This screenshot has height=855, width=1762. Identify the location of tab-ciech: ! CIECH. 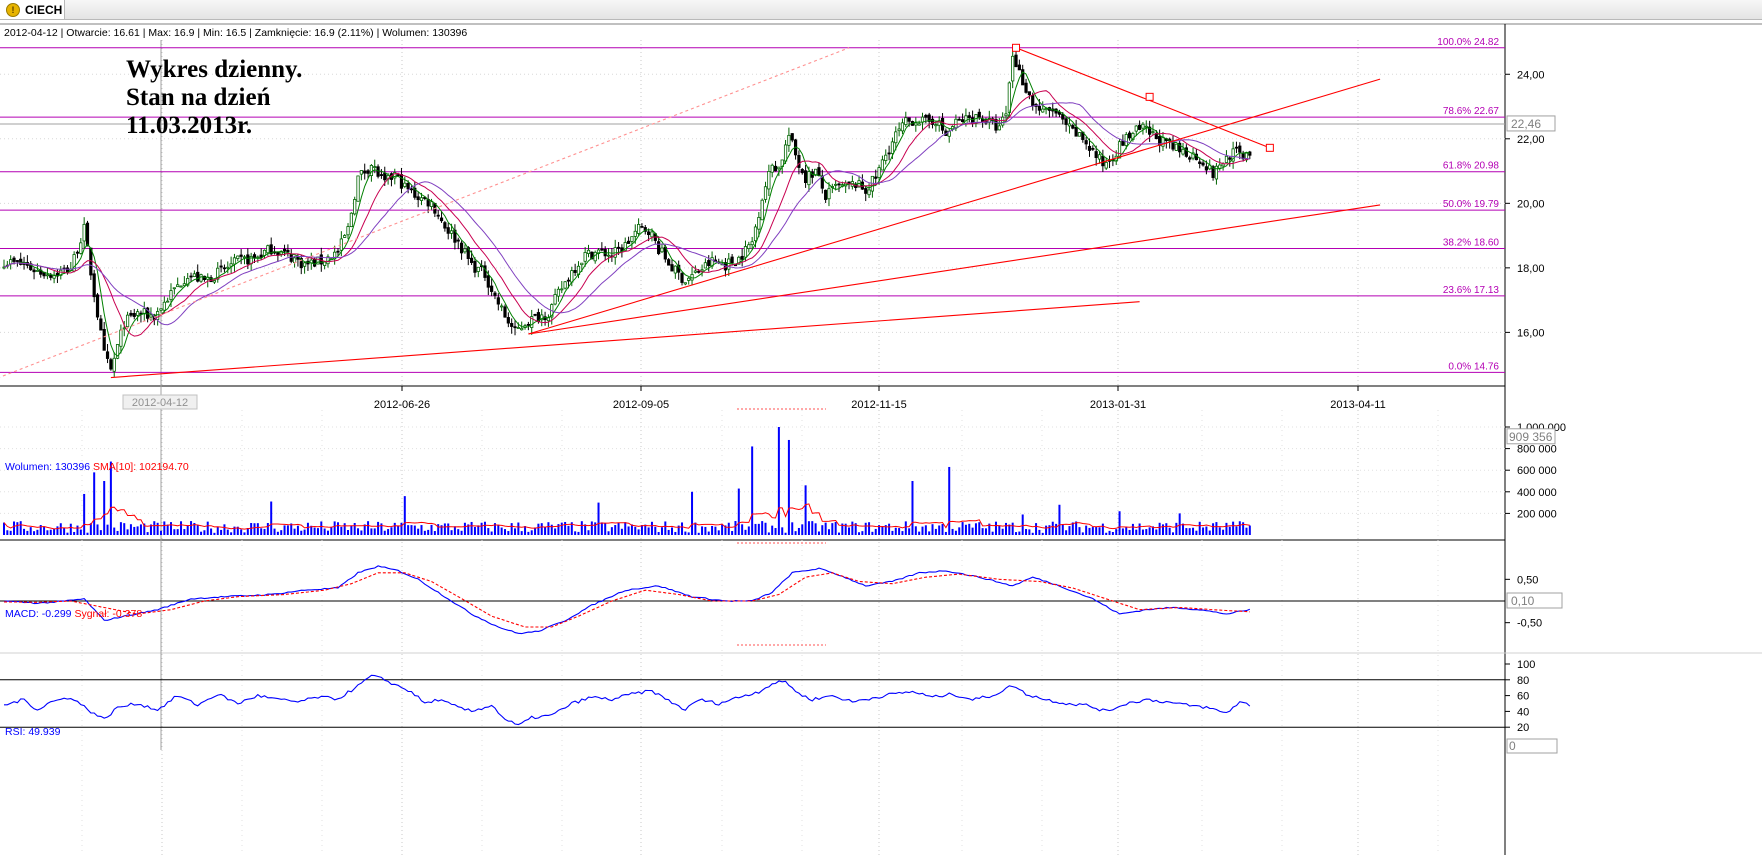
(32, 9).